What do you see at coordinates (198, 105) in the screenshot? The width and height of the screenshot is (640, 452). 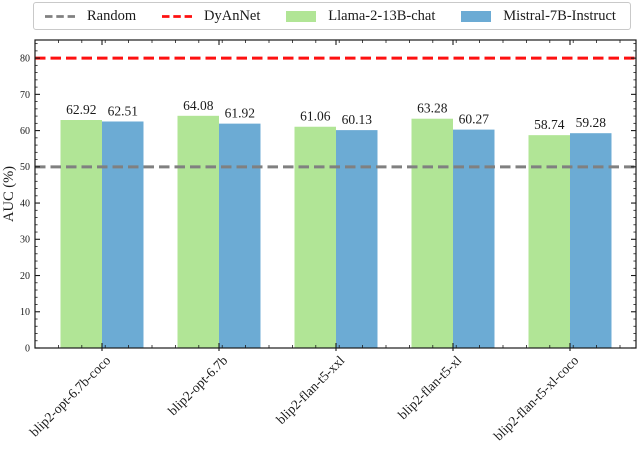 I see `bar-value-label: 64.08` at bounding box center [198, 105].